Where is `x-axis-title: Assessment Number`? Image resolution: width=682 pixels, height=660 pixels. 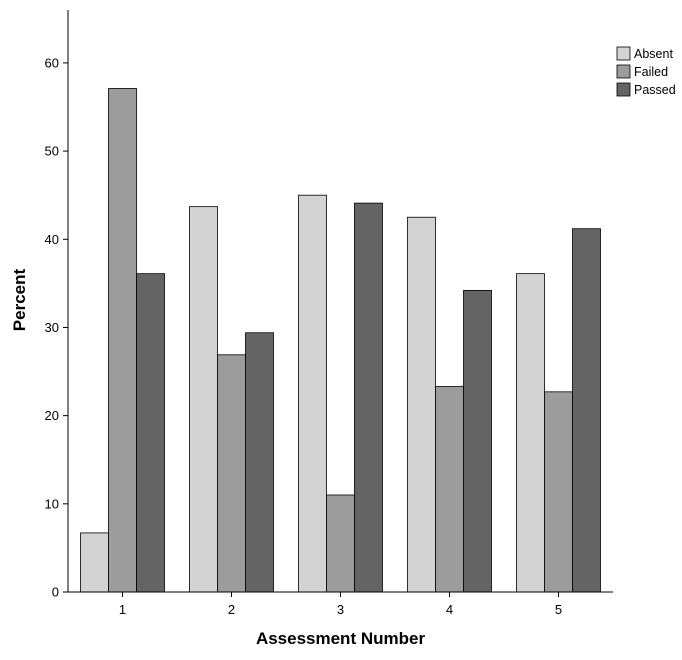 x-axis-title: Assessment Number is located at coordinates (341, 638).